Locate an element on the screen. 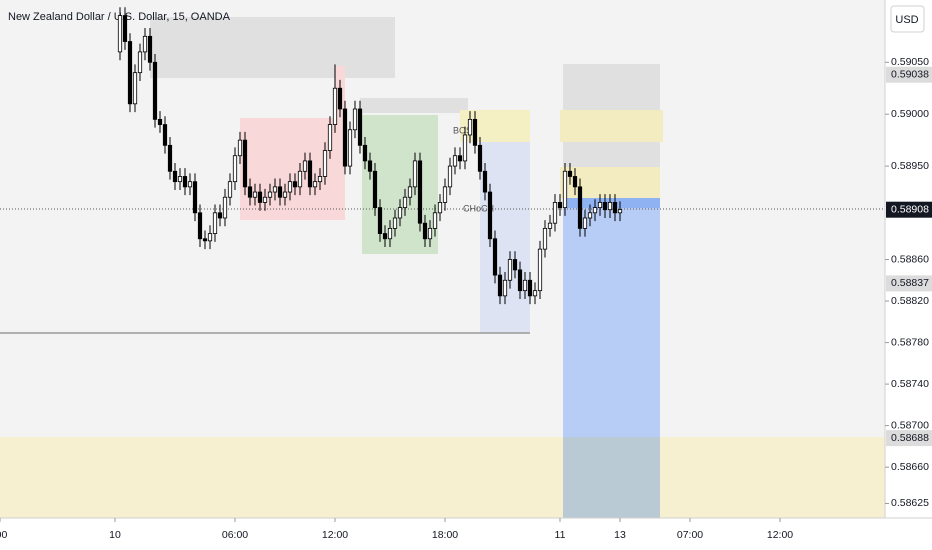 The image size is (932, 550). y-tick-label: 0.58820 is located at coordinates (910, 301).